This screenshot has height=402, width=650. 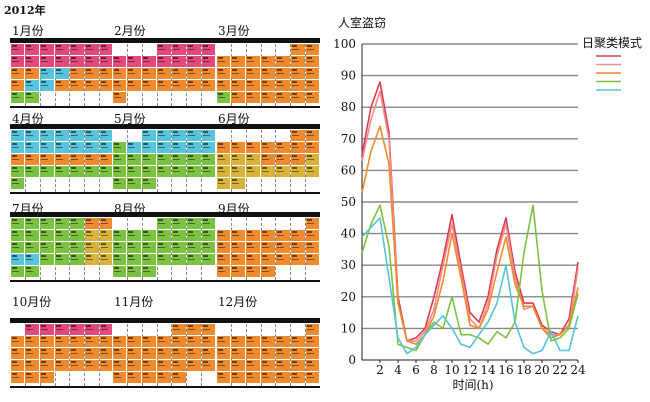 What do you see at coordinates (505, 370) in the screenshot?
I see `x-tick-label: 16` at bounding box center [505, 370].